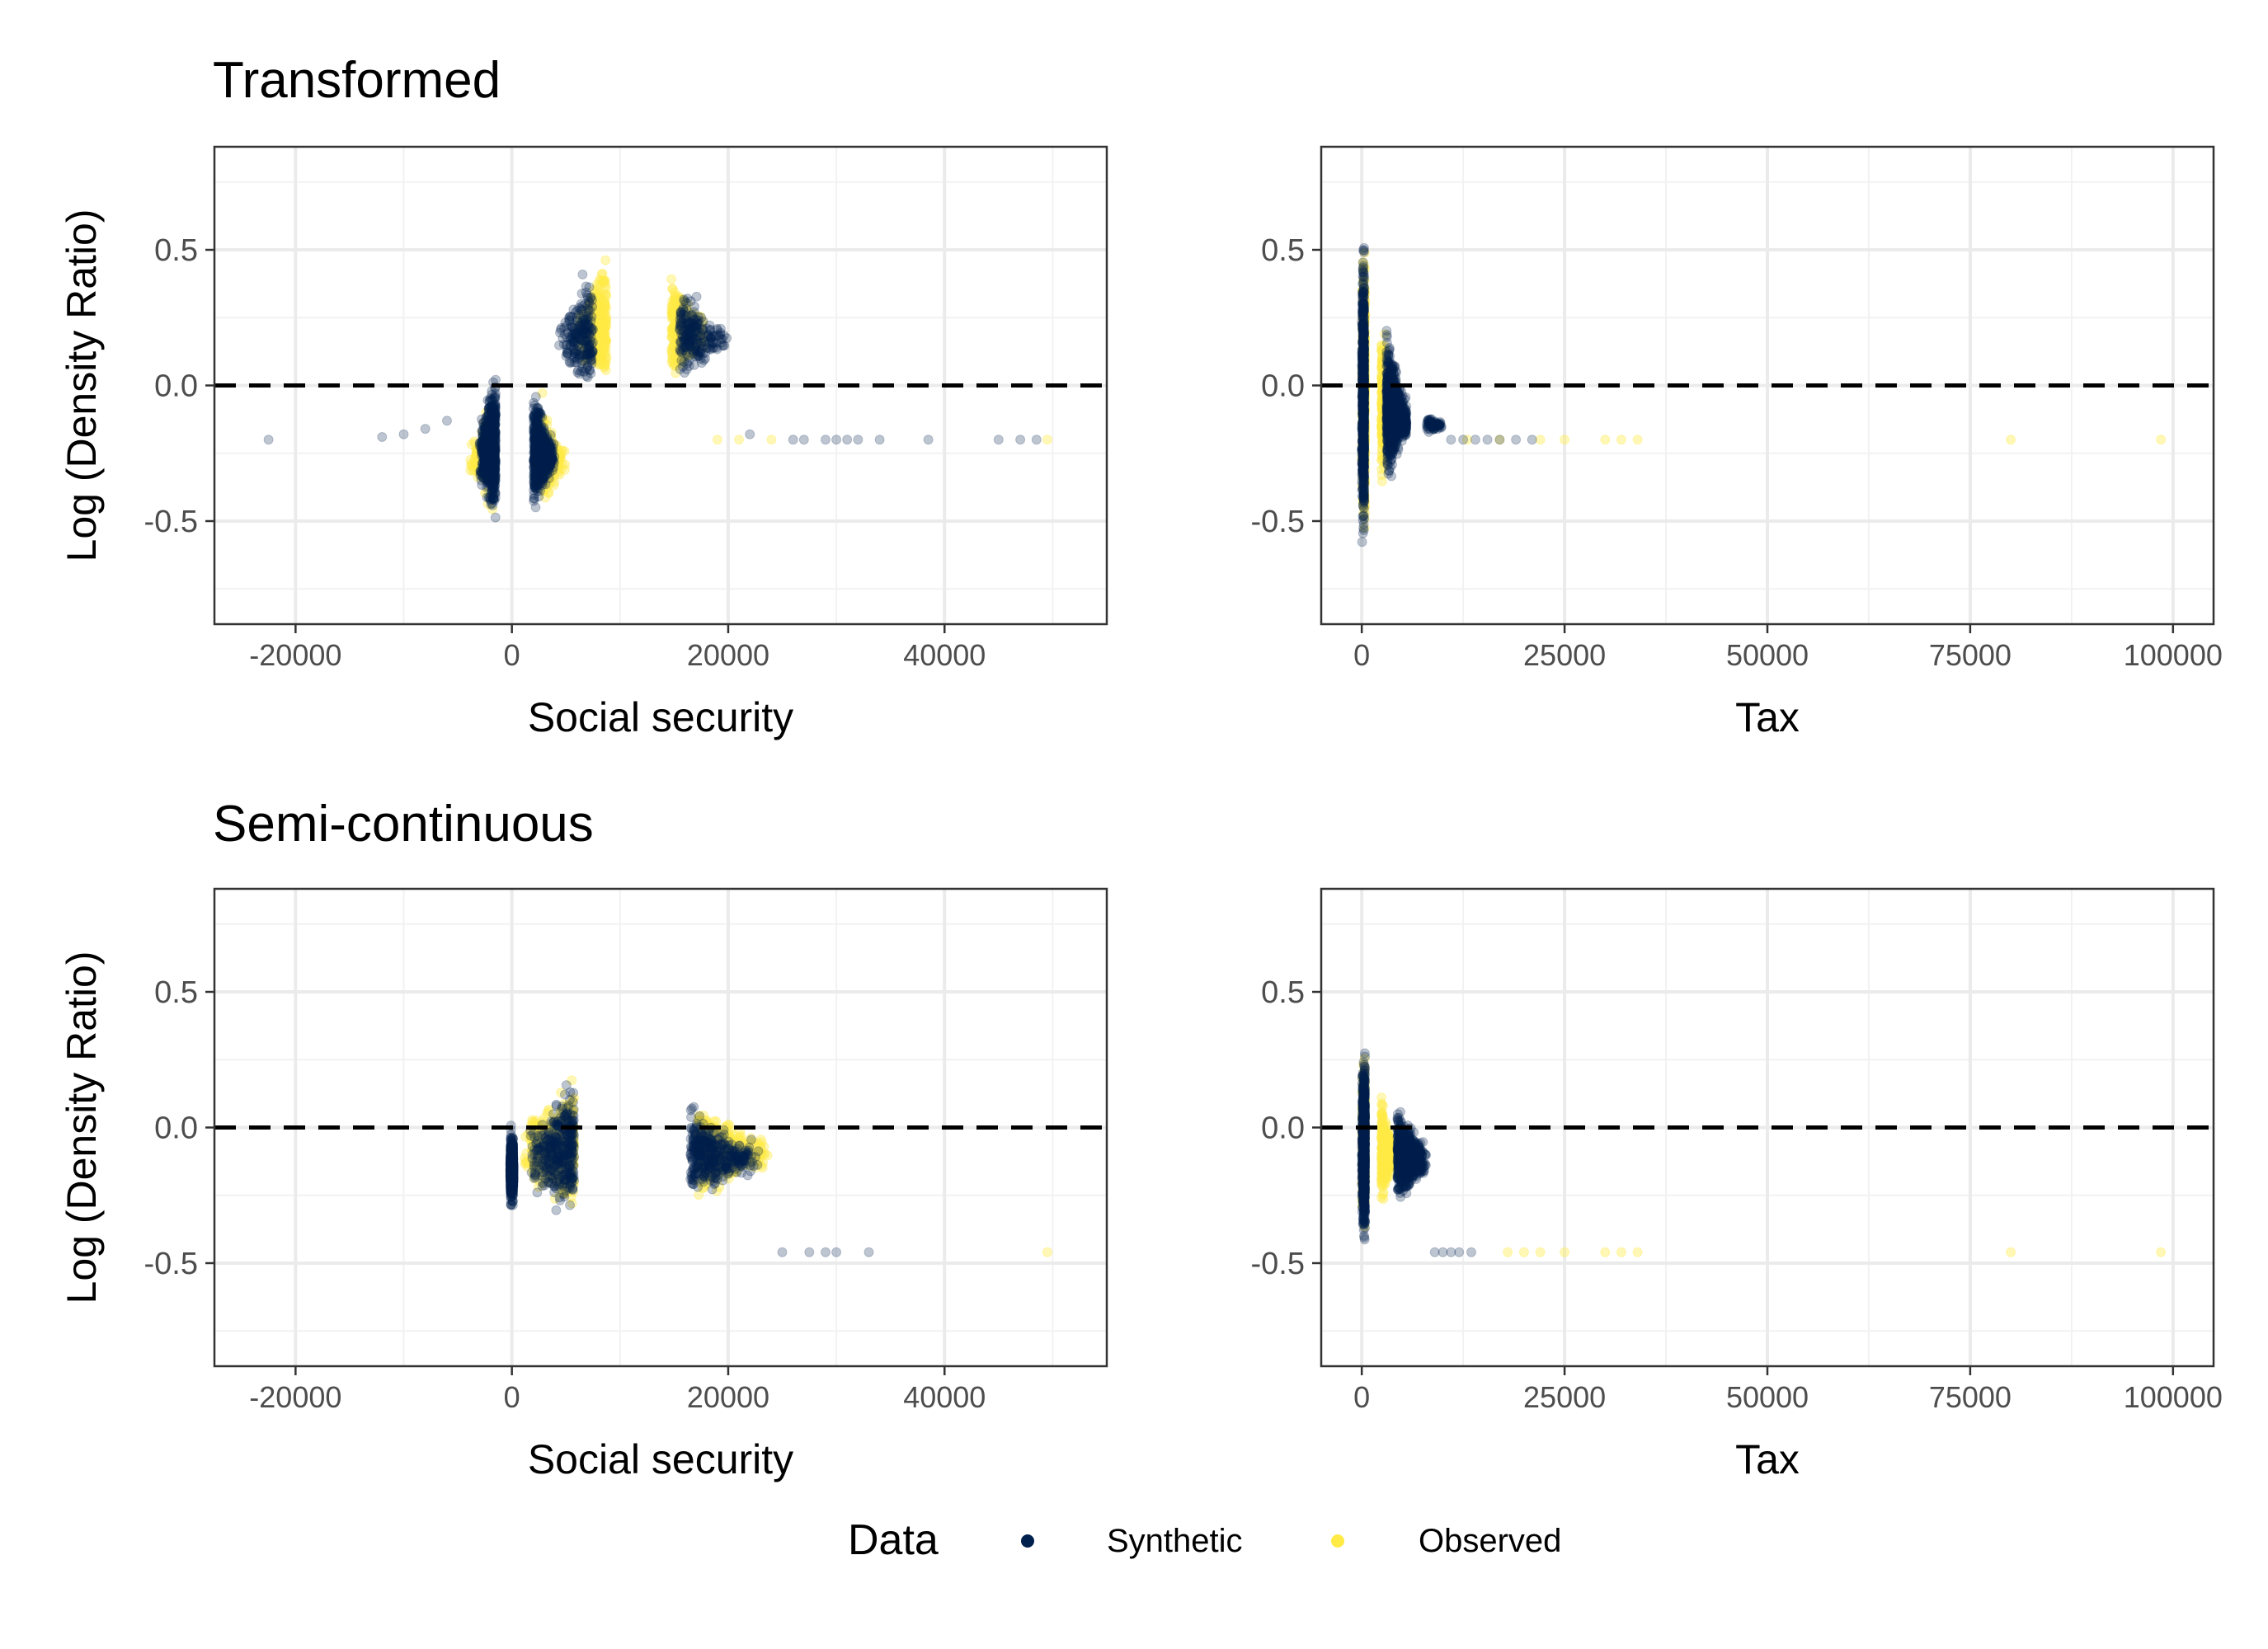  Describe the element at coordinates (660, 717) in the screenshot. I see `x-axis-title: Social security` at that location.